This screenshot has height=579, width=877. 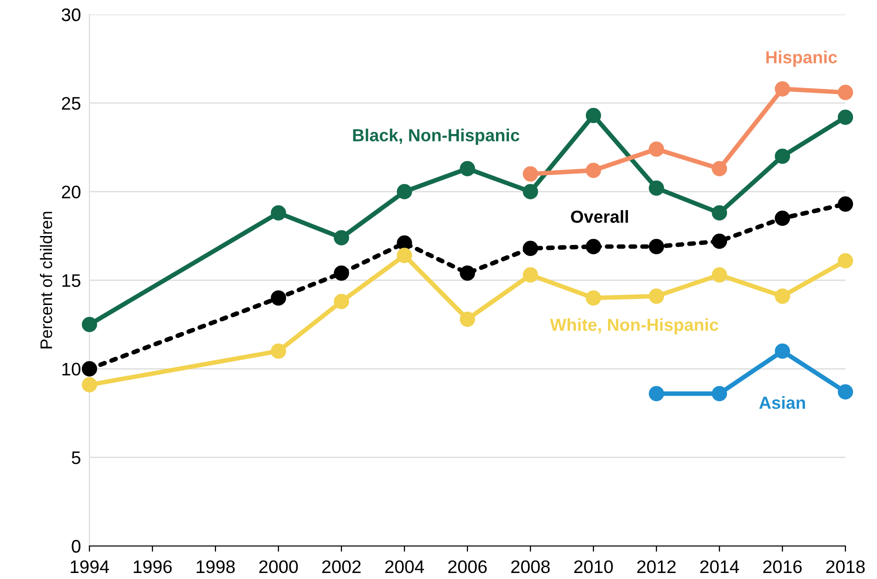 What do you see at coordinates (634, 326) in the screenshot?
I see `series-label: White, Non-Hispanic` at bounding box center [634, 326].